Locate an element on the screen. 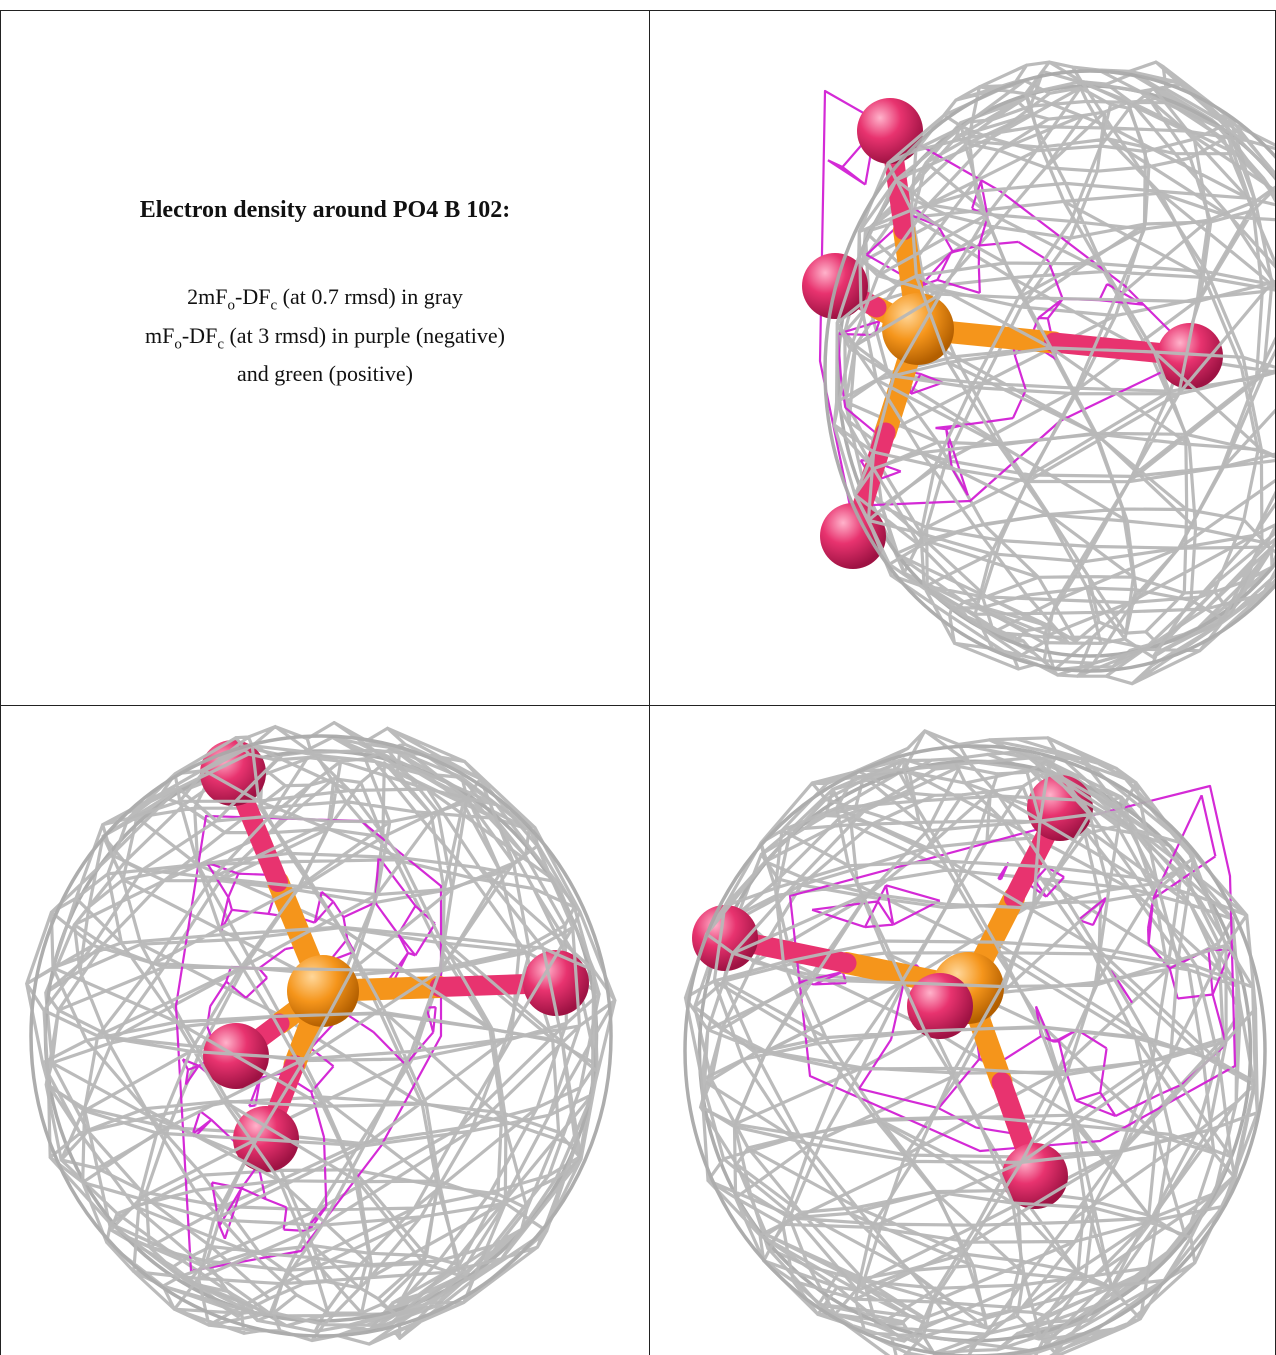 This screenshot has width=1276, height=1355. caption-title: Electron density around PO4 B 102: is located at coordinates (325, 210).